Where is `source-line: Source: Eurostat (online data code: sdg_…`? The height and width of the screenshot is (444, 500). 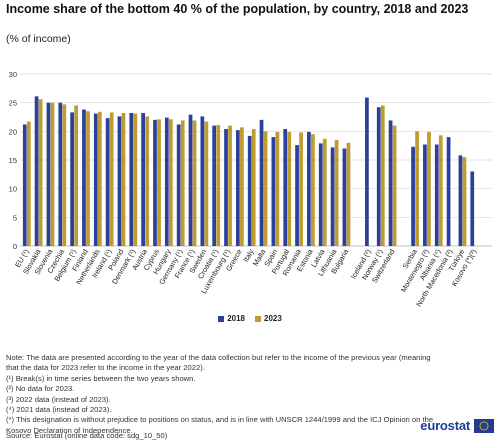 source-line: Source: Eurostat (online data code: sdg_… is located at coordinates (87, 435).